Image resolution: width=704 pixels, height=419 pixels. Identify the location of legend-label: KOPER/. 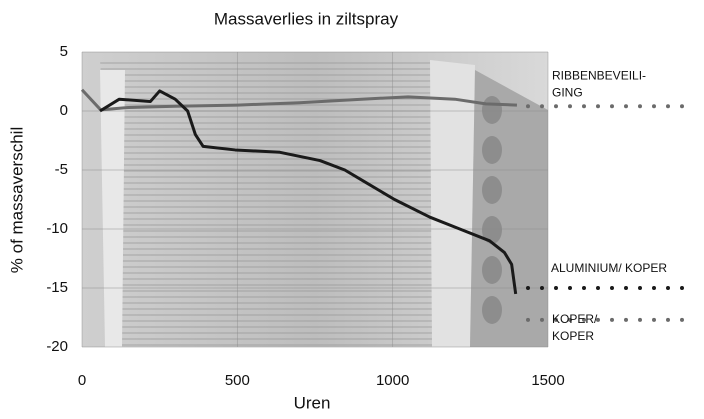
(575, 319).